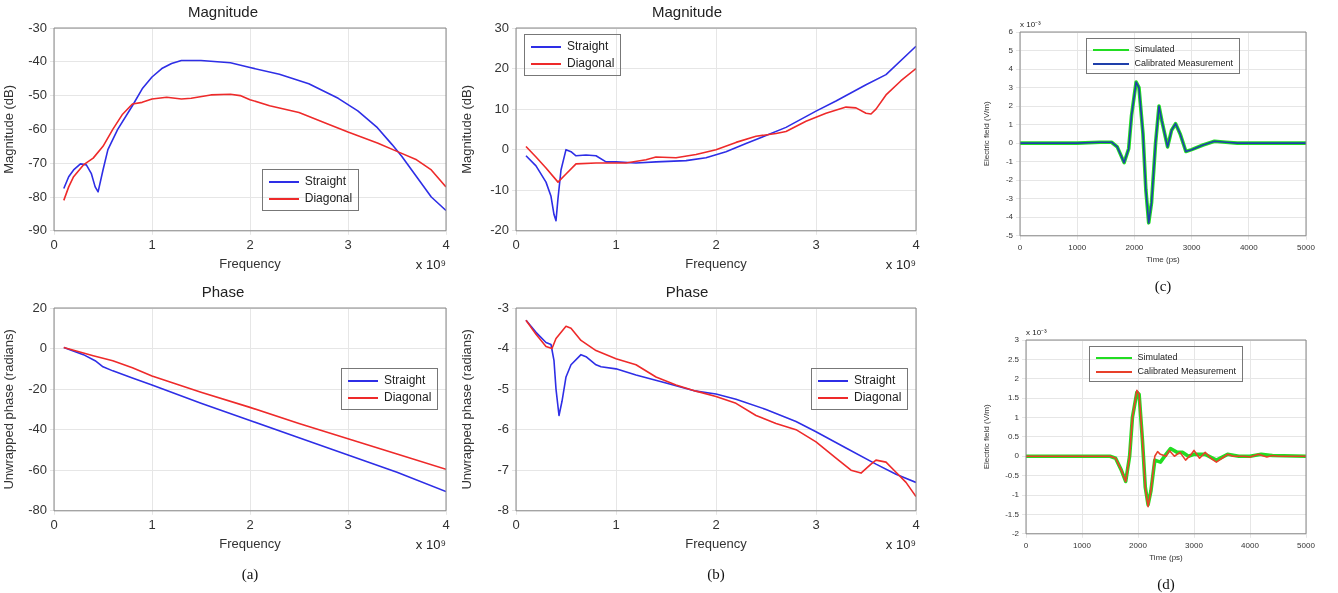 This screenshot has height=593, width=1338. I want to click on y-tick-label: -50, so click(37, 95).